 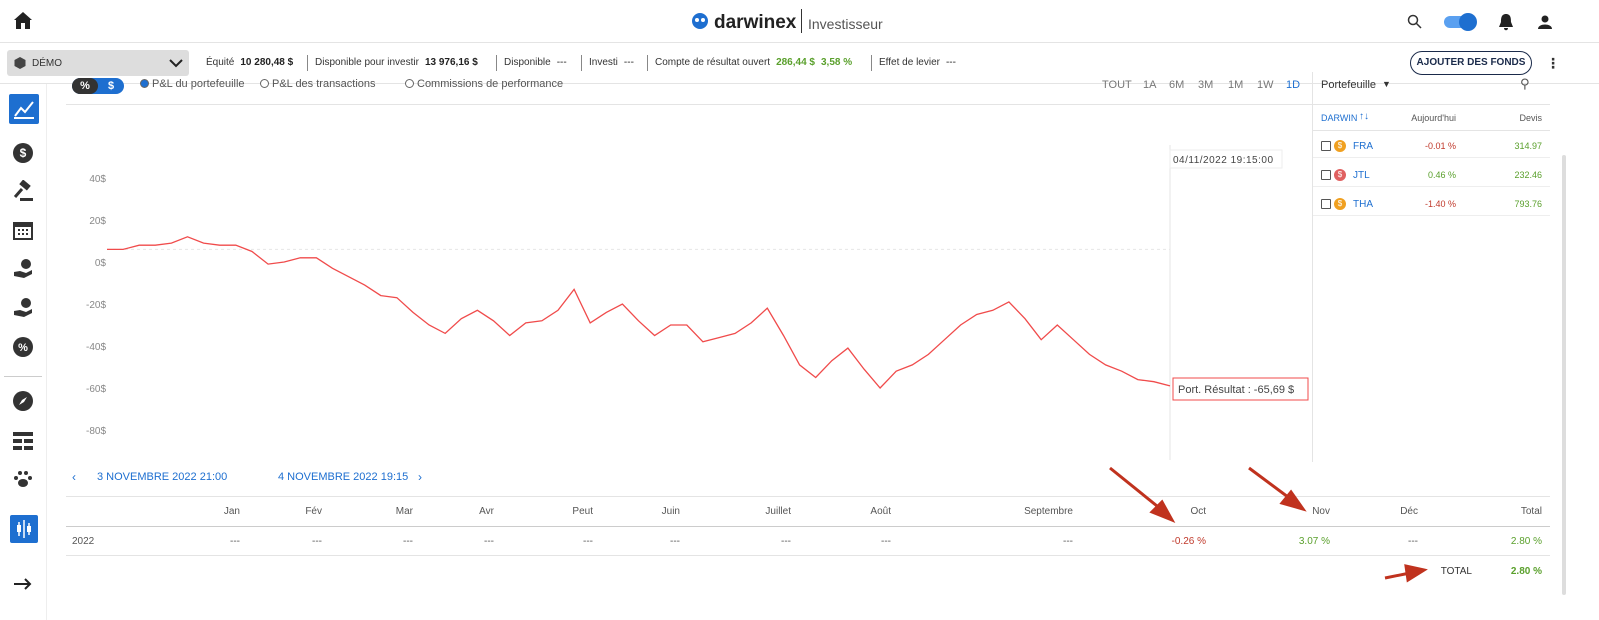 What do you see at coordinates (1462, 22) in the screenshot?
I see `mode-toggle` at bounding box center [1462, 22].